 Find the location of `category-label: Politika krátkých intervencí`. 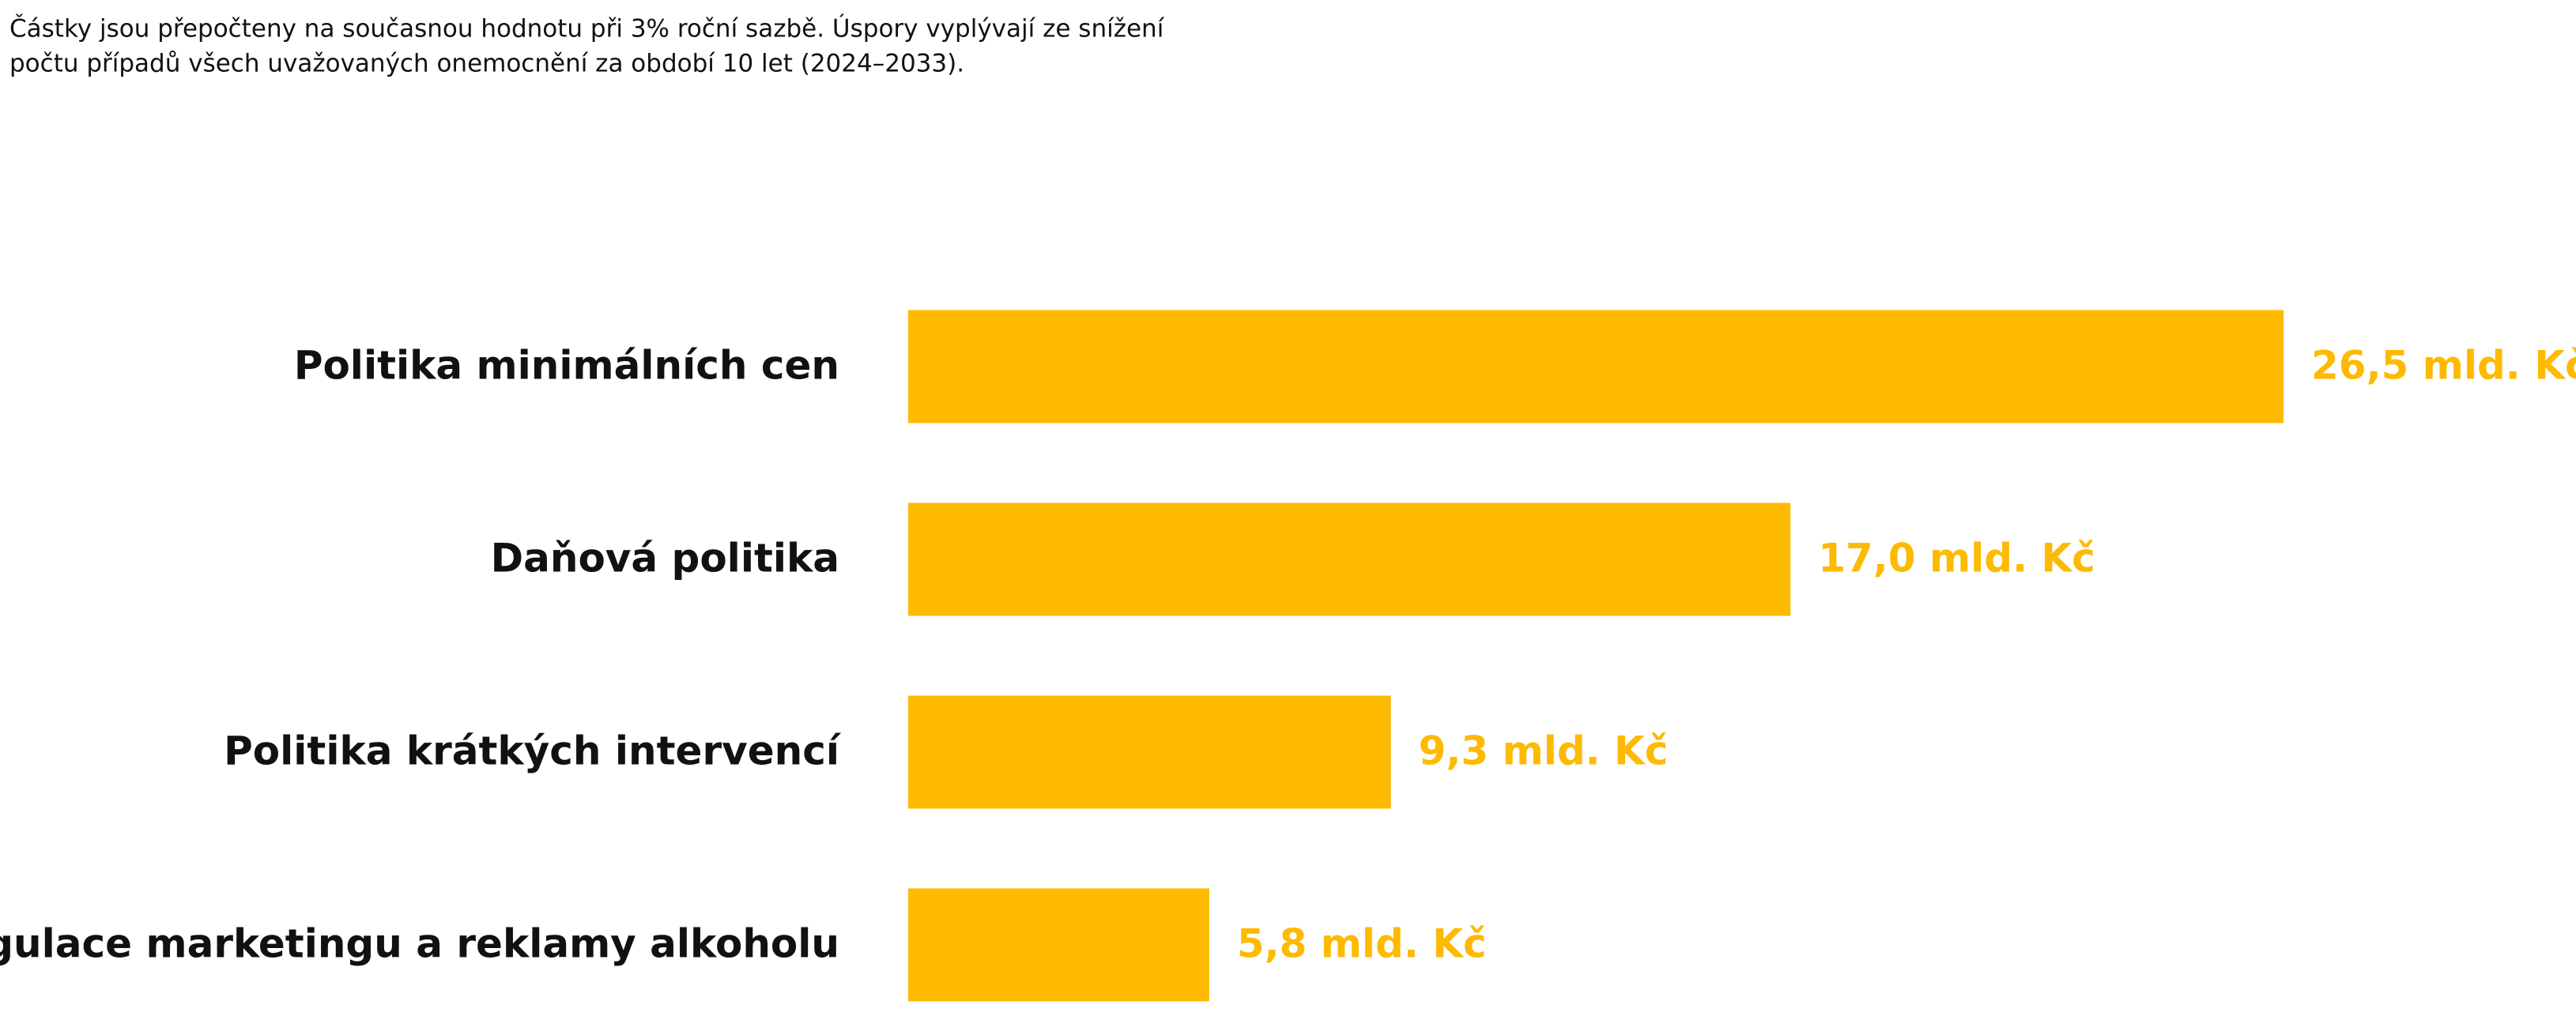

category-label: Politika krátkých intervencí is located at coordinates (533, 751).